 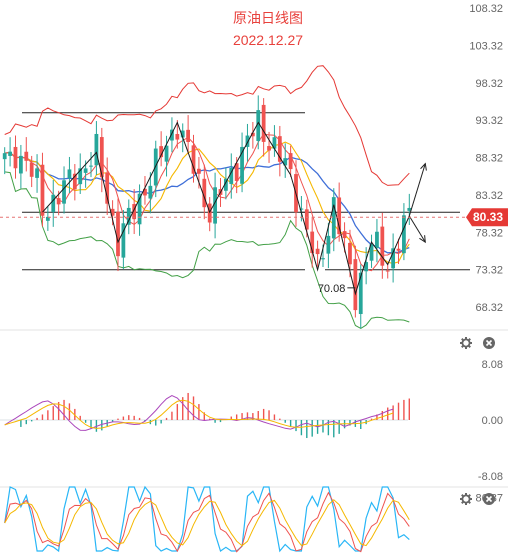 I want to click on y-tick-label: 98.32, so click(x=489, y=84).